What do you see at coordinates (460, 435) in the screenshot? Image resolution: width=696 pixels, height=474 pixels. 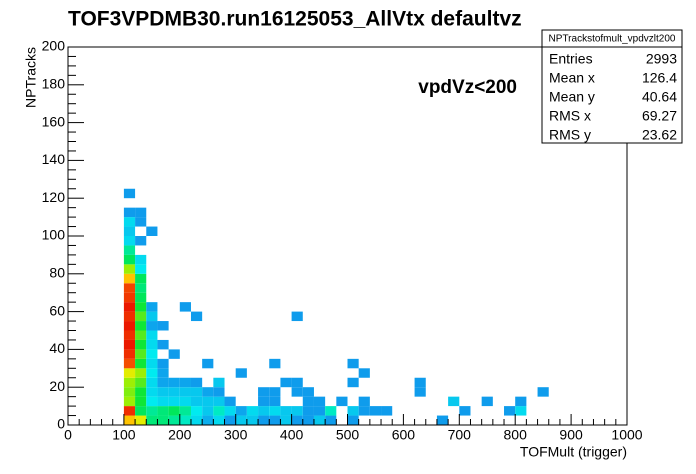 I see `x-tick-label: 700` at bounding box center [460, 435].